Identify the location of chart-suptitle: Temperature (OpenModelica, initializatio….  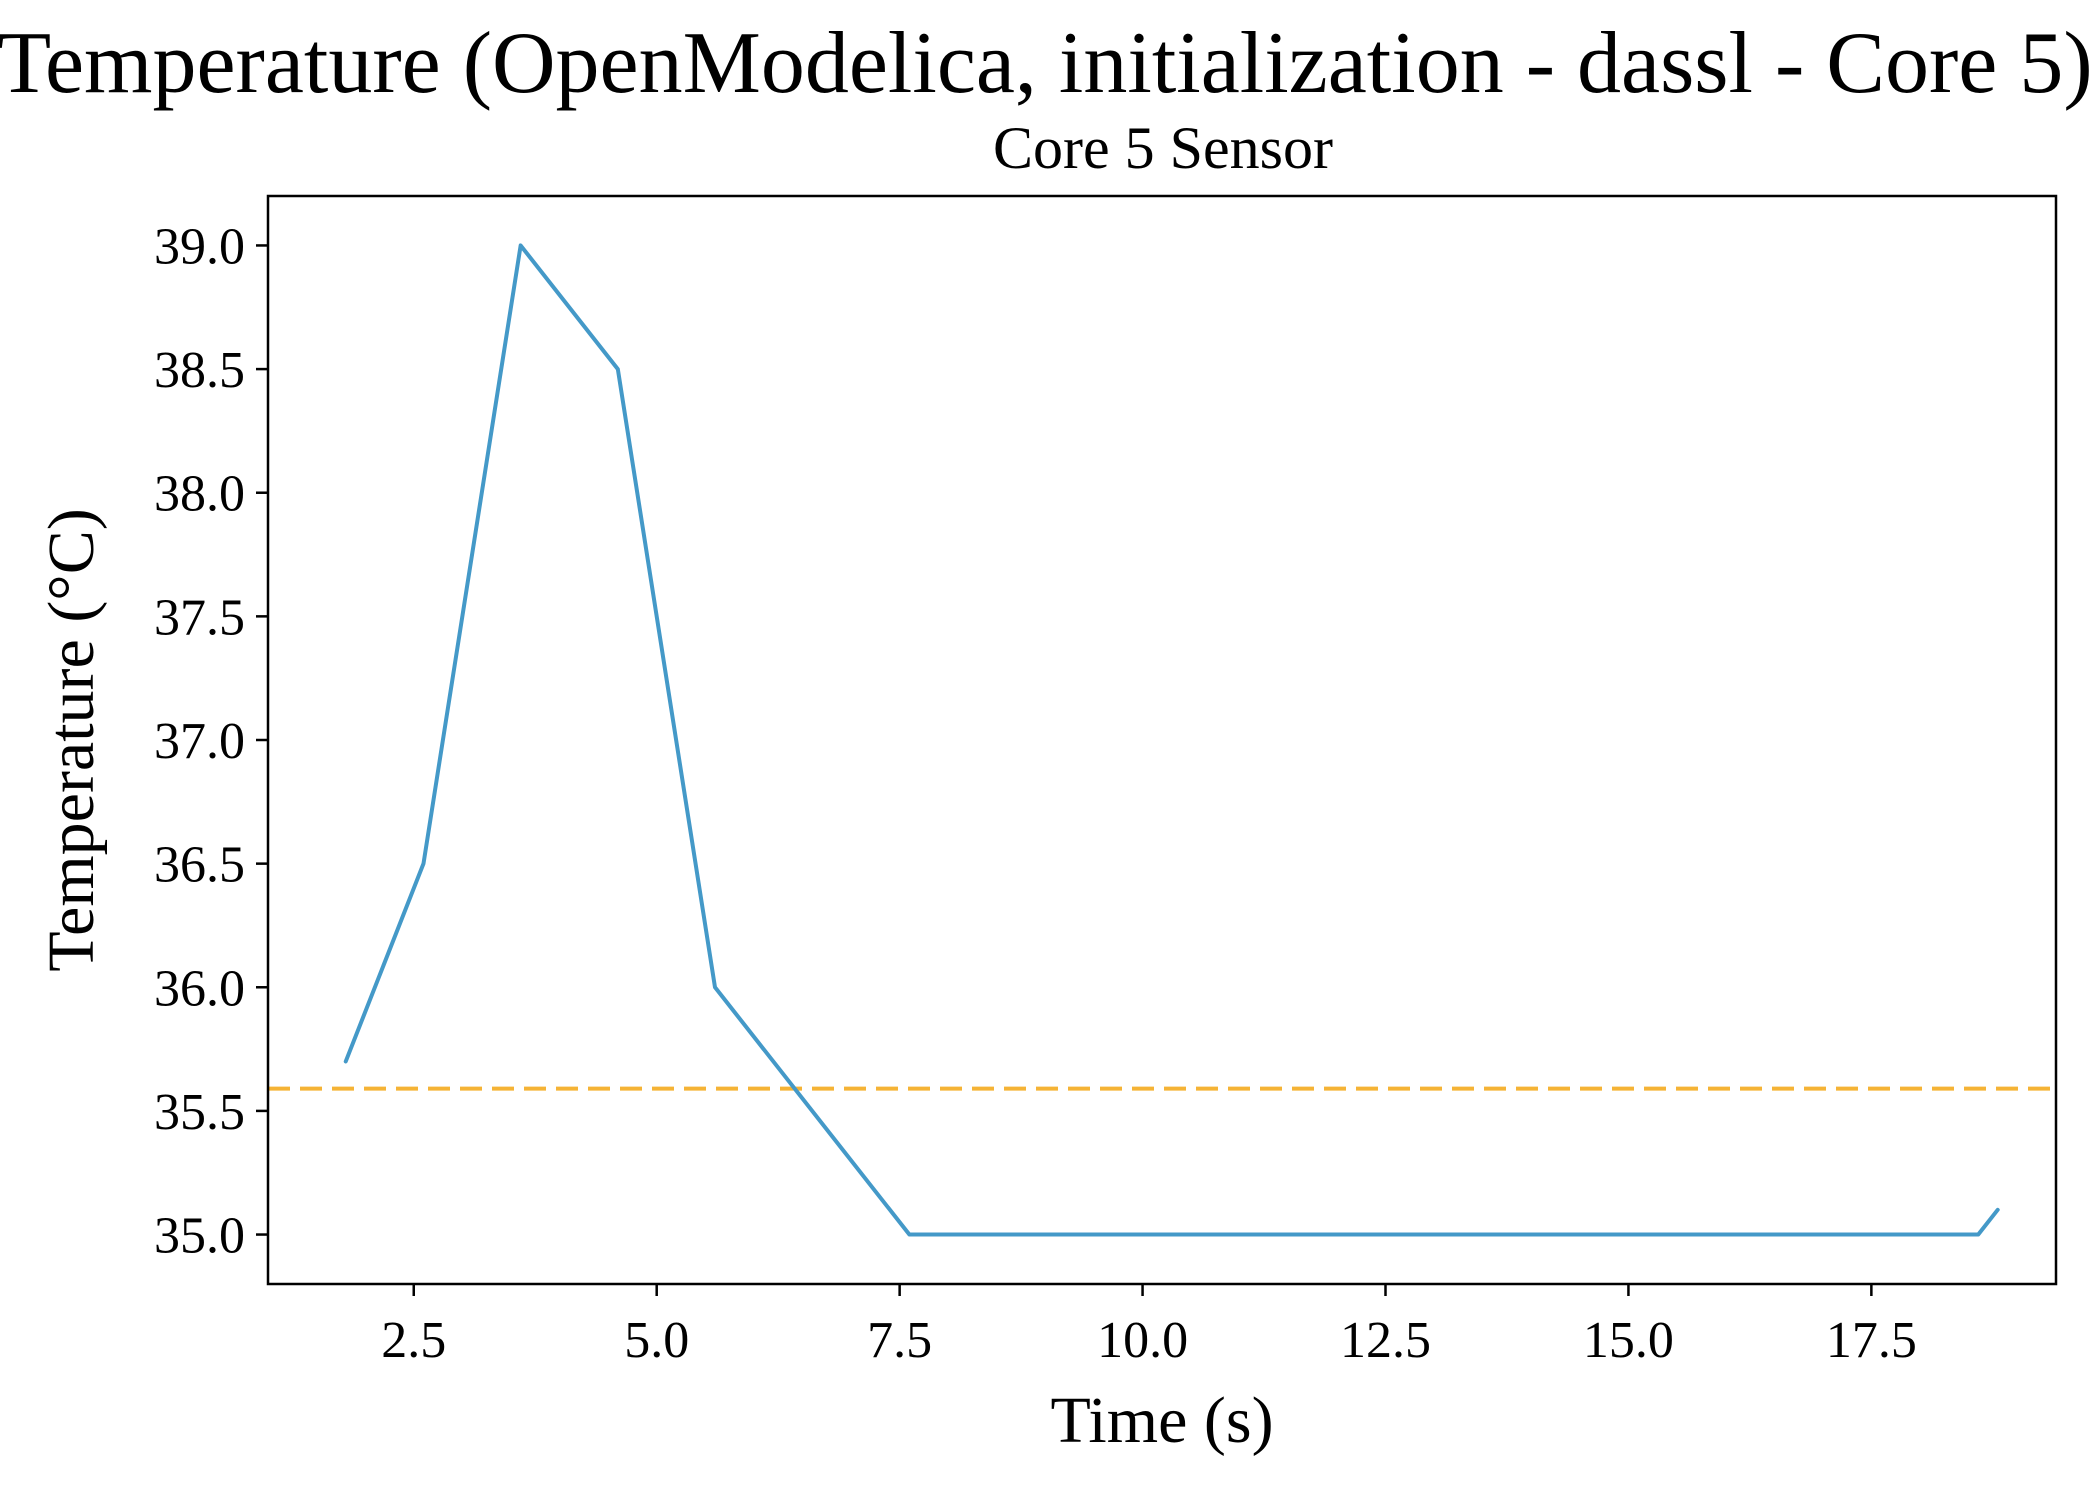
(1046, 63).